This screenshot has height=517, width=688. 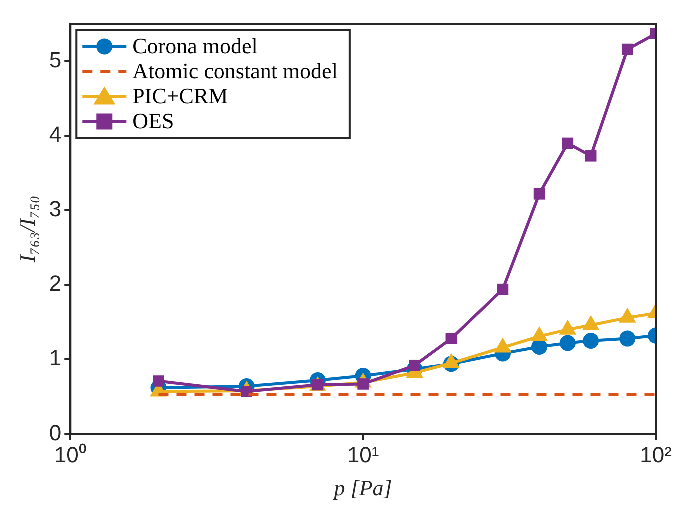 What do you see at coordinates (55, 60) in the screenshot?
I see `y-tick-label: 5` at bounding box center [55, 60].